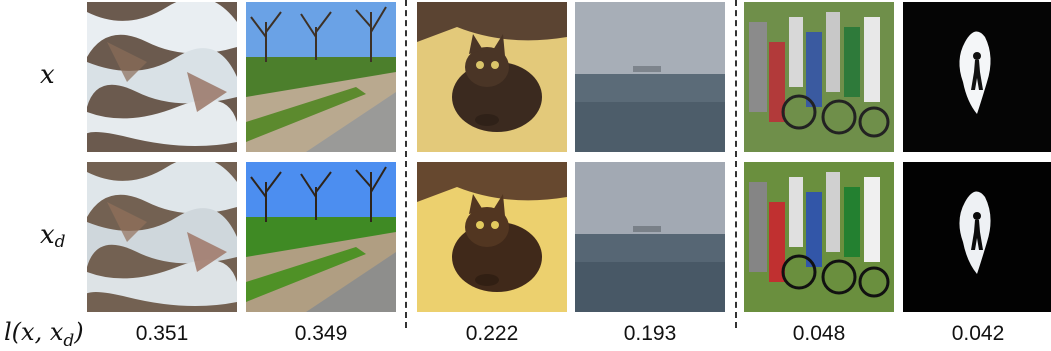  Describe the element at coordinates (321, 237) in the screenshot. I see `image-park-distorted` at that location.